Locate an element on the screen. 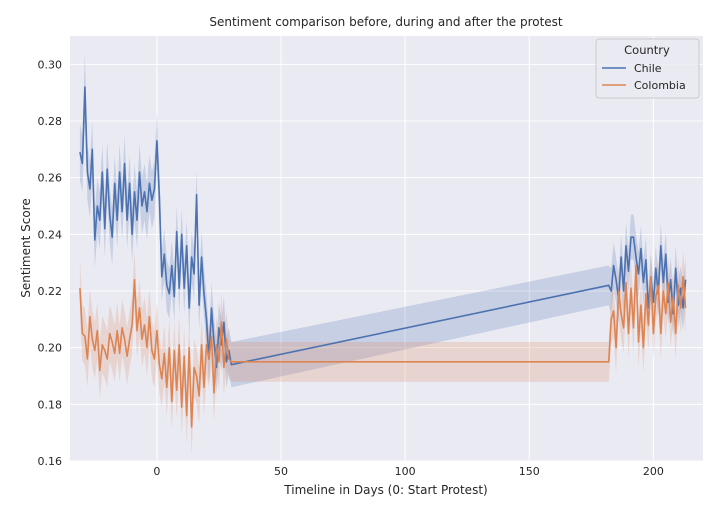 Image resolution: width=718 pixels, height=507 pixels. y-tick-label: 0.20 is located at coordinates (50, 348).